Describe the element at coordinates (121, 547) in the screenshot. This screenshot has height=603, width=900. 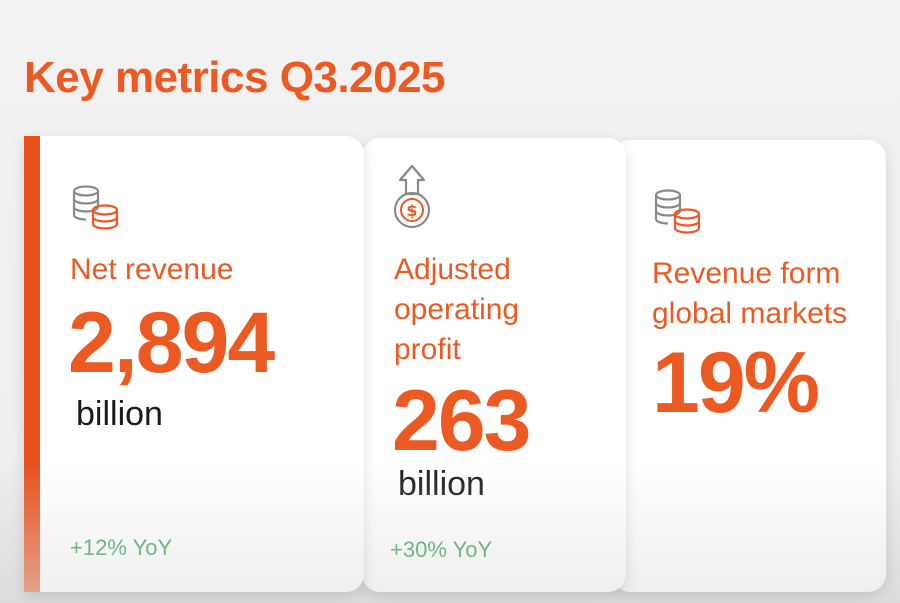
I see `yoy-change: +12% YoY` at that location.